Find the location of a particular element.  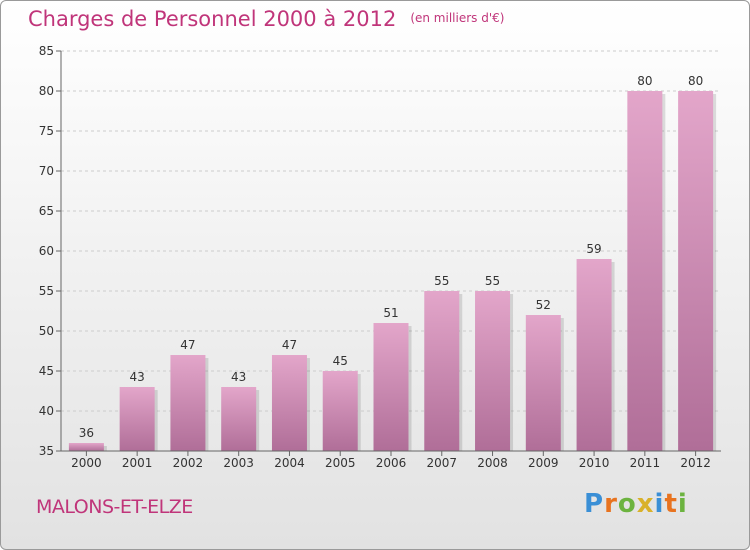

y-tick-label: 65 is located at coordinates (46, 211).